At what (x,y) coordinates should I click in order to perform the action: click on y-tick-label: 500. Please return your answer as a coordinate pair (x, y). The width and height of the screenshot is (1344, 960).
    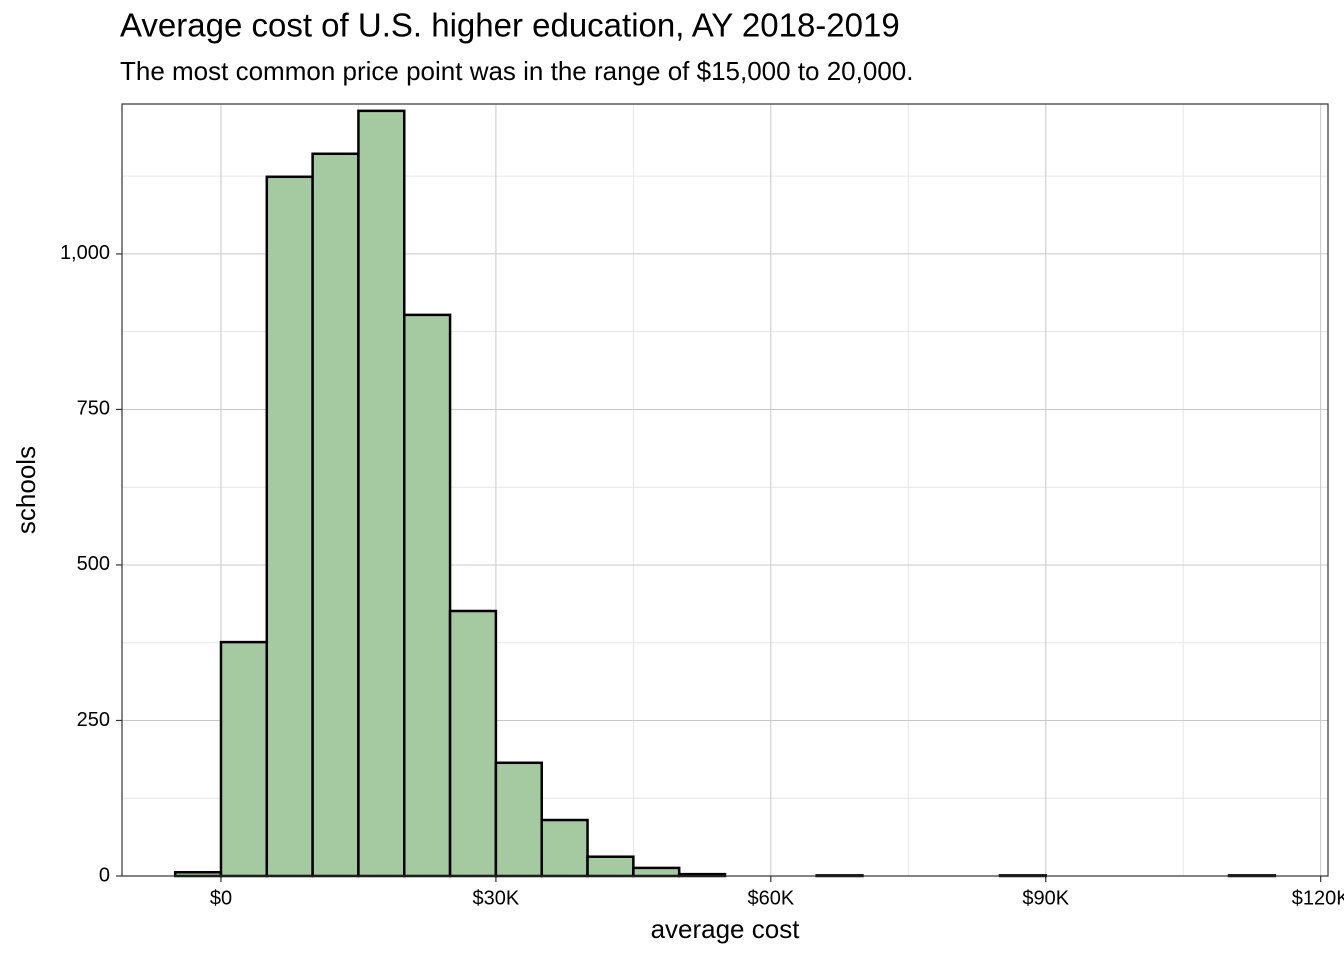
    Looking at the image, I should click on (93, 564).